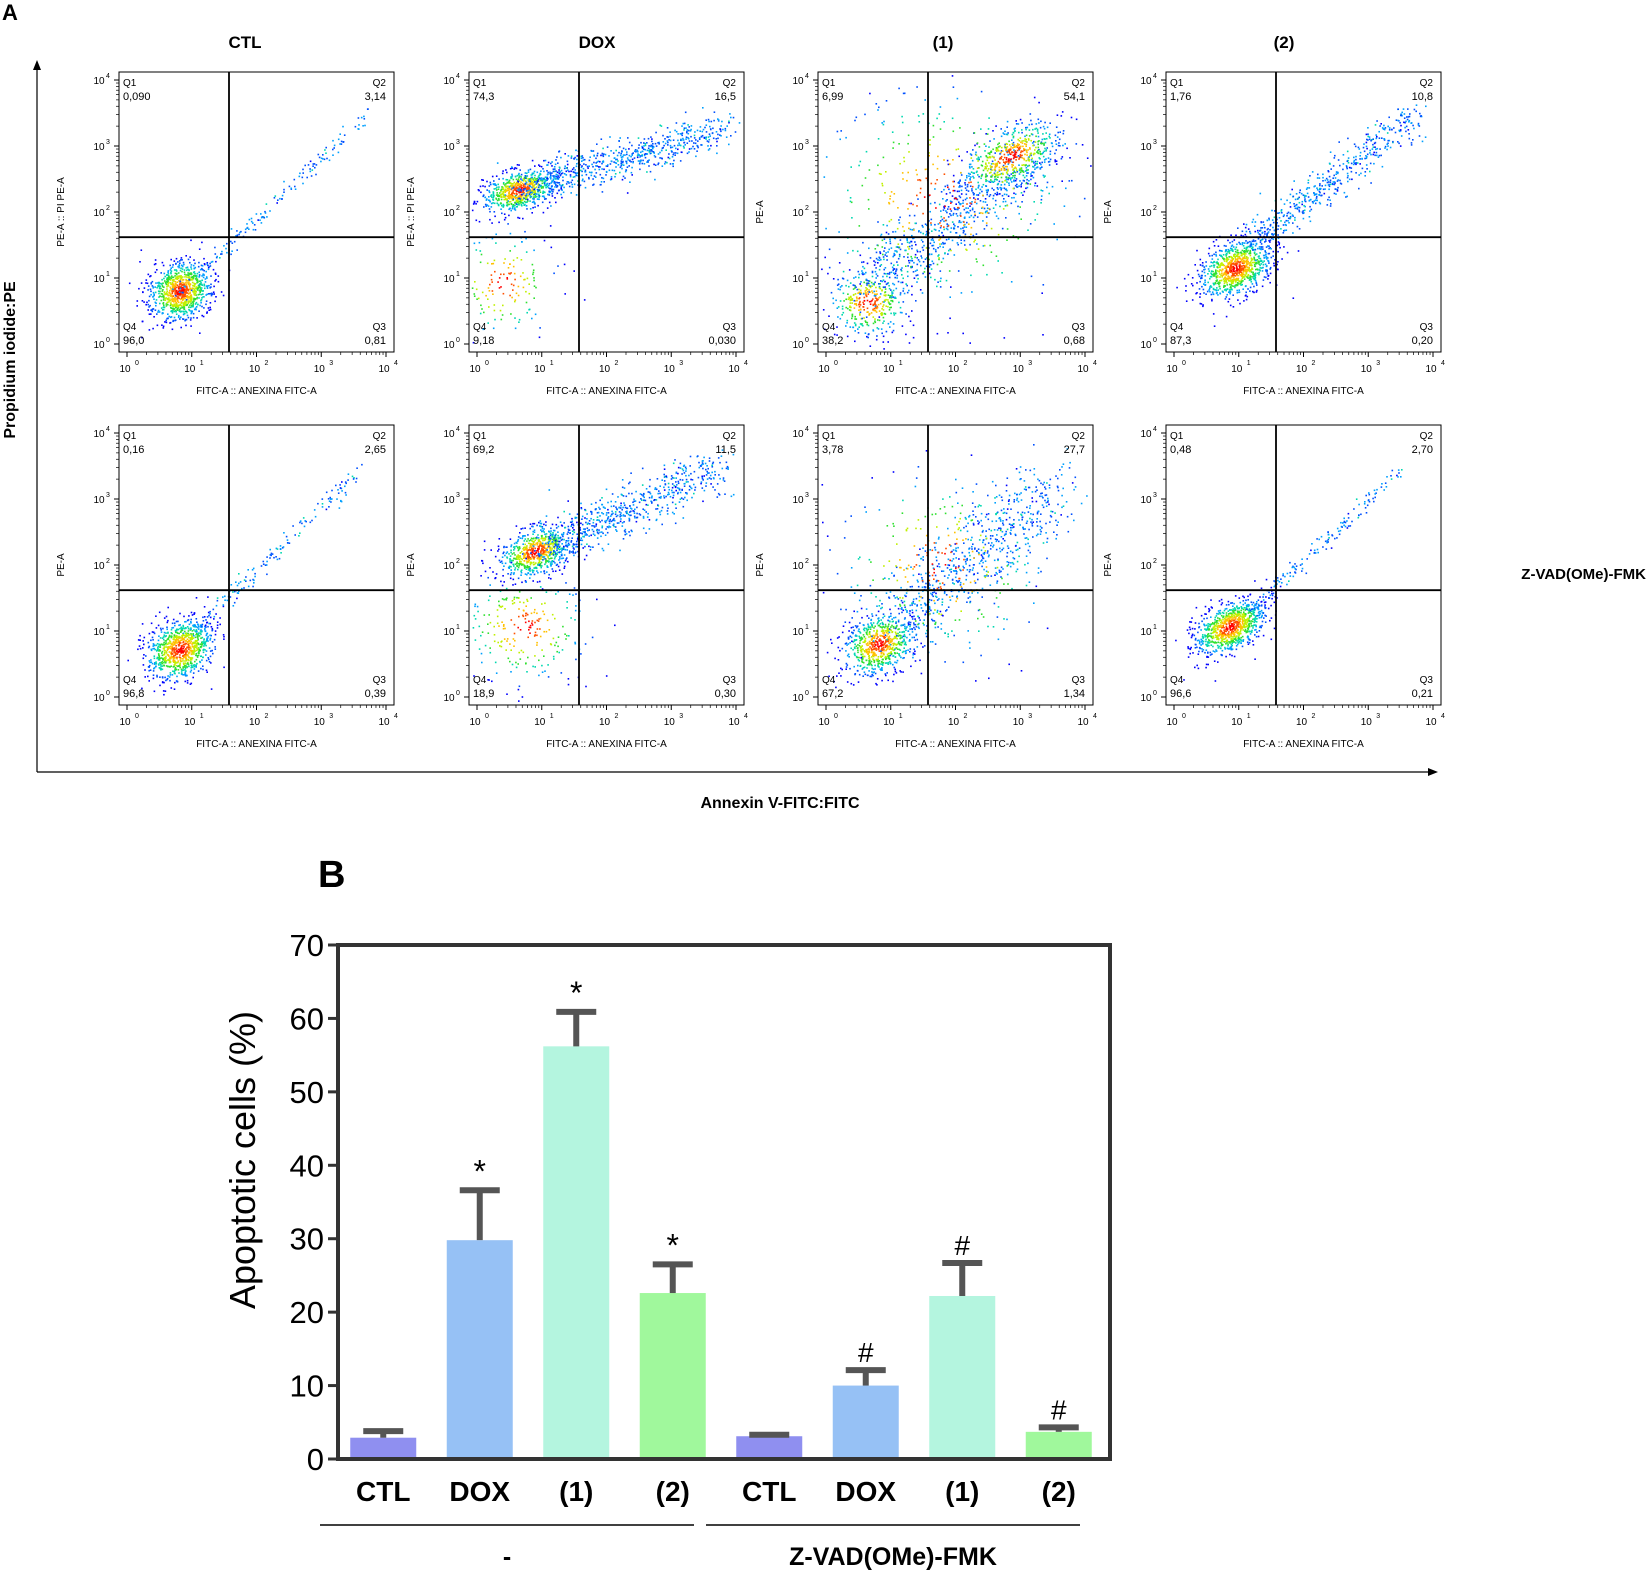  What do you see at coordinates (1074, 450) in the screenshot?
I see `quadrant-value-q2: 27,7` at bounding box center [1074, 450].